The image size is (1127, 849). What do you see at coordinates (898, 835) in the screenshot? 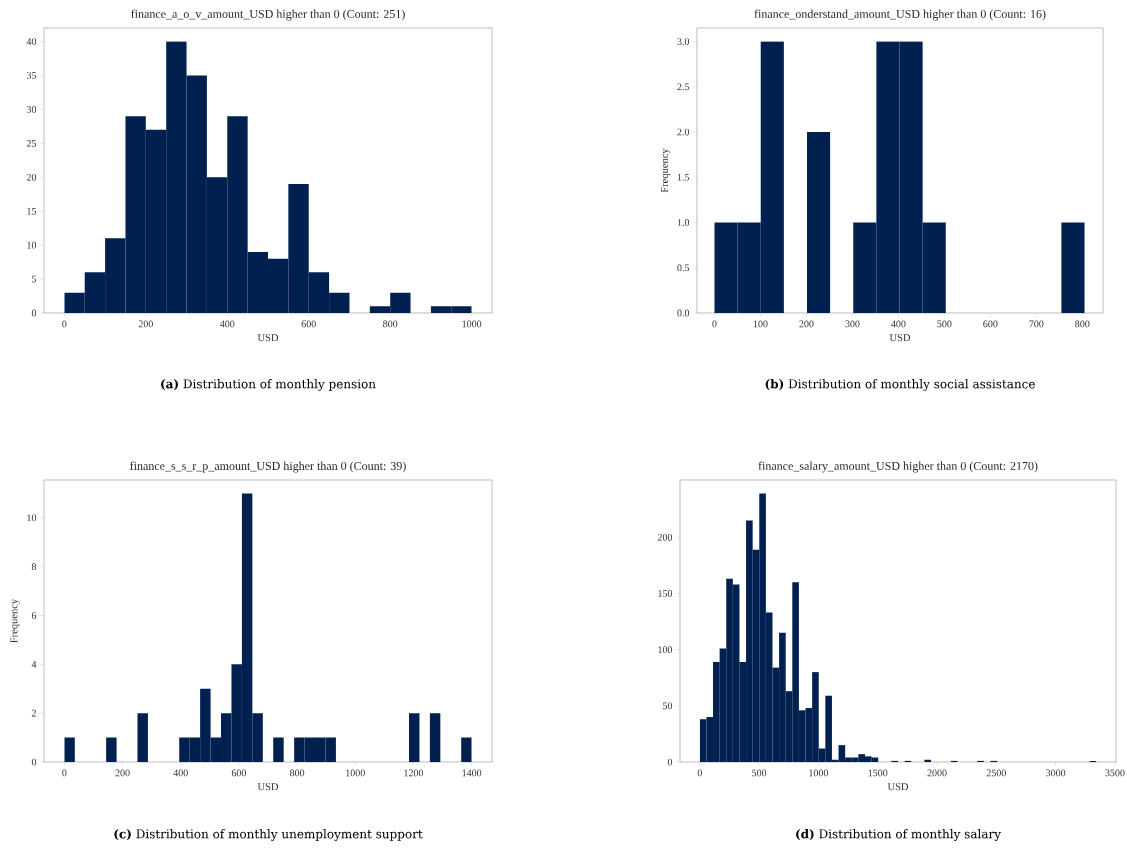
I see `text: (d) Distribution of monthly salary` at bounding box center [898, 835].